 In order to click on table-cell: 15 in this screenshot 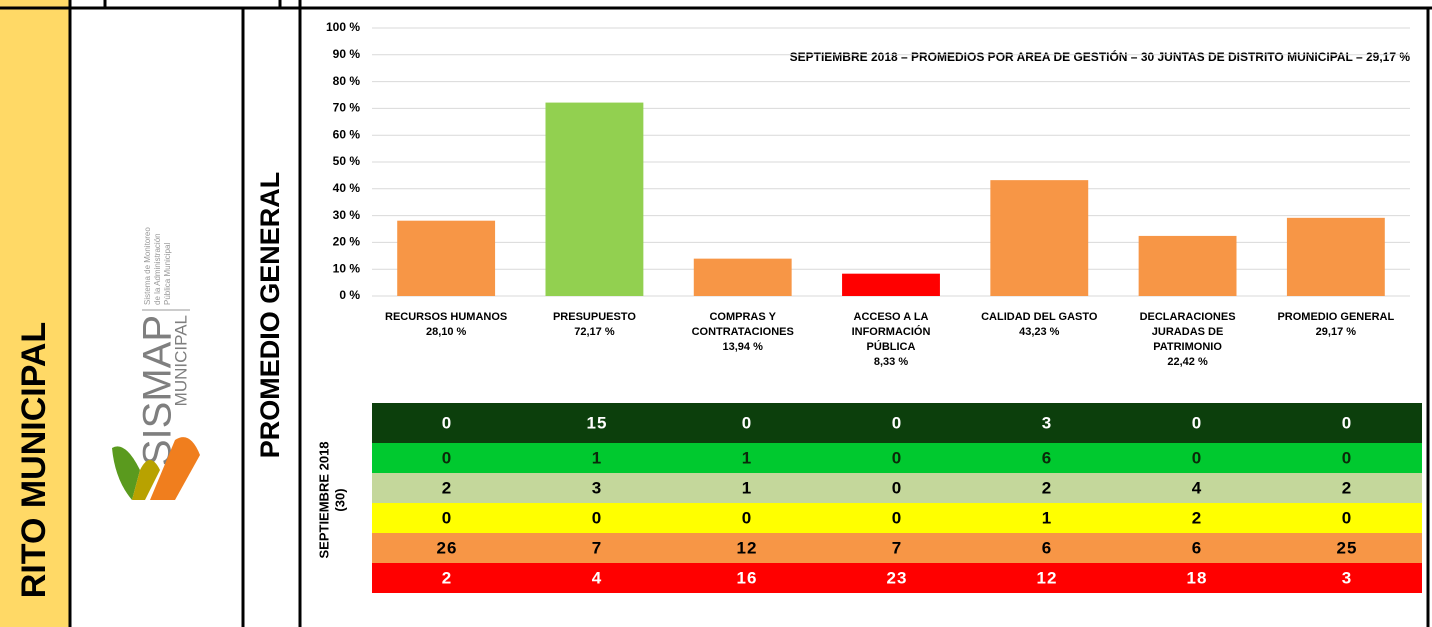, I will do `click(597, 422)`.